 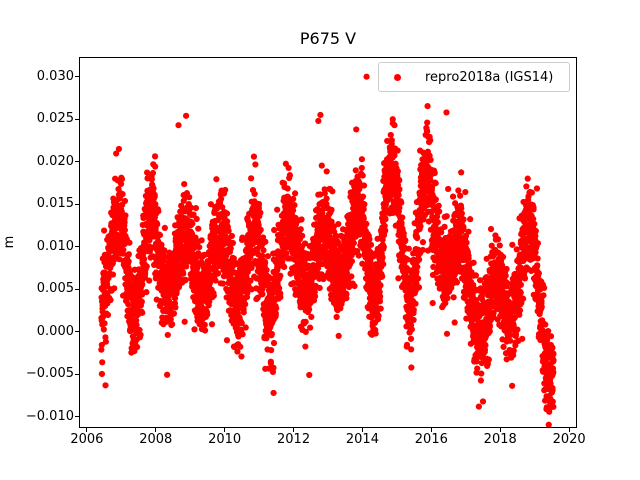 What do you see at coordinates (55, 161) in the screenshot?
I see `y-tick-label: 0.020` at bounding box center [55, 161].